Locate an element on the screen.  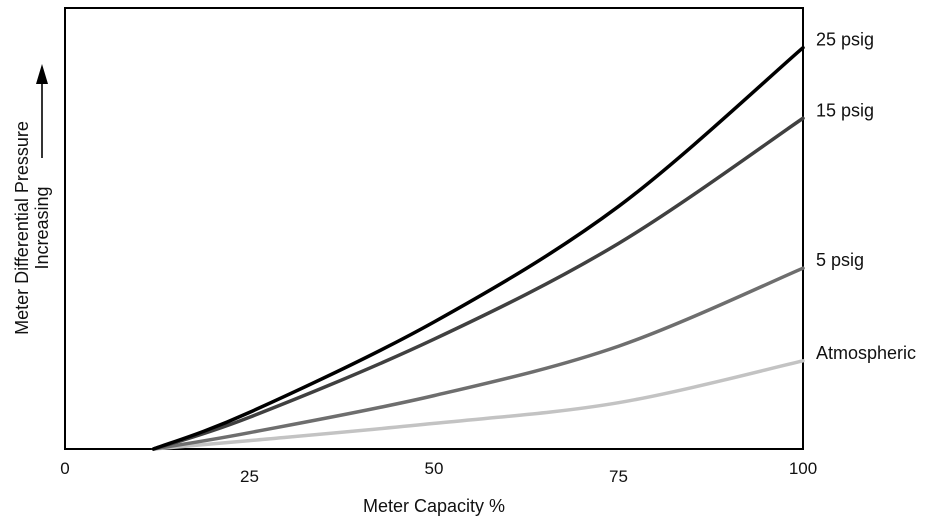
y-axis-title-line2: Increasing is located at coordinates (42, 227).